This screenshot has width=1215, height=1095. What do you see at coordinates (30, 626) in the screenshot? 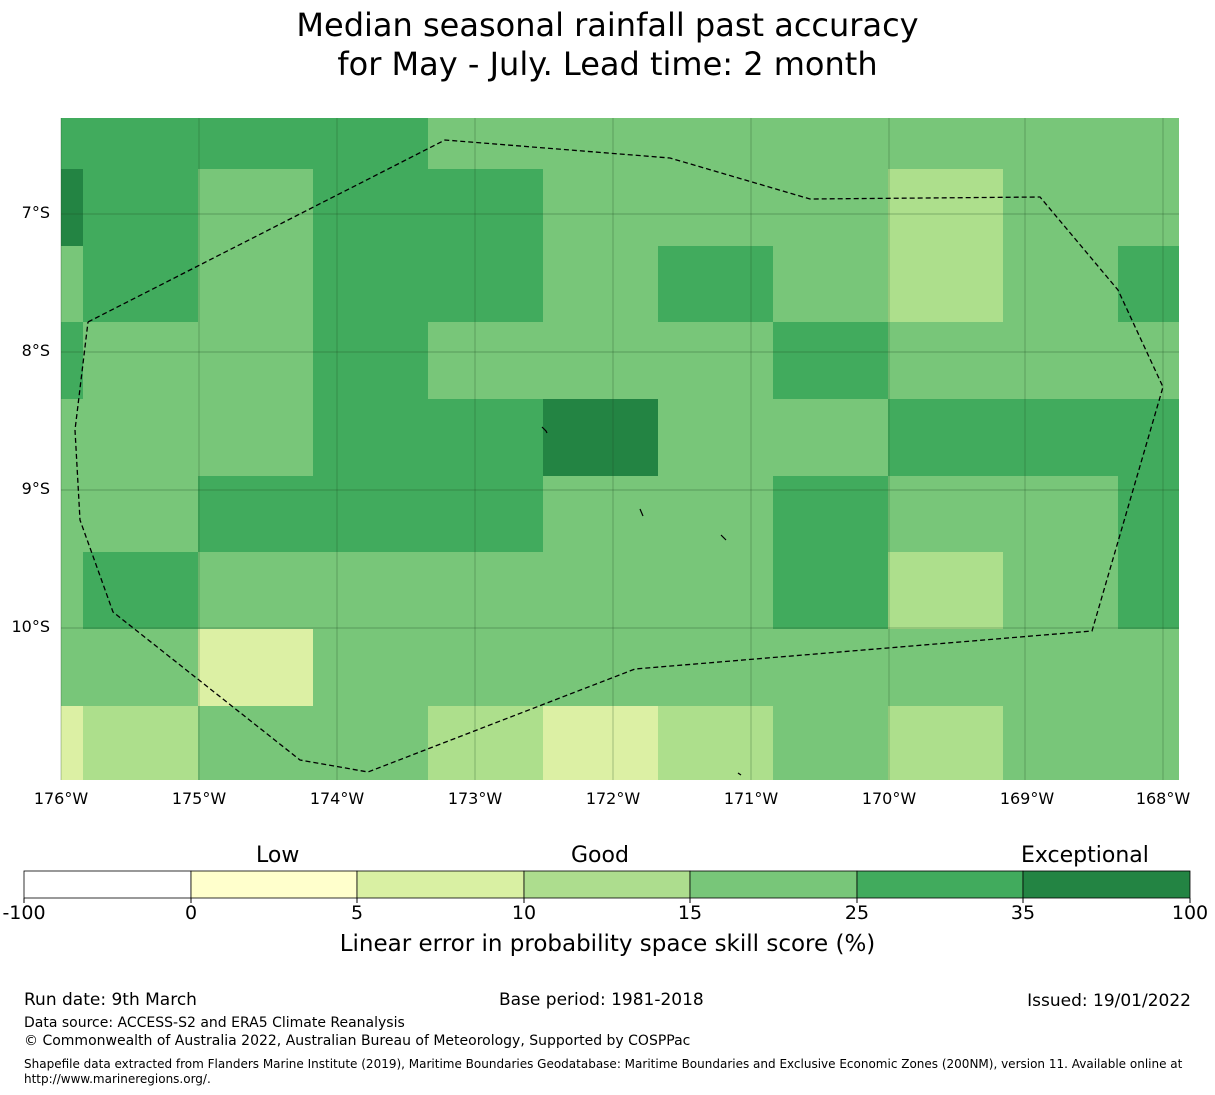
I see `lat-label: 10°S` at bounding box center [30, 626].